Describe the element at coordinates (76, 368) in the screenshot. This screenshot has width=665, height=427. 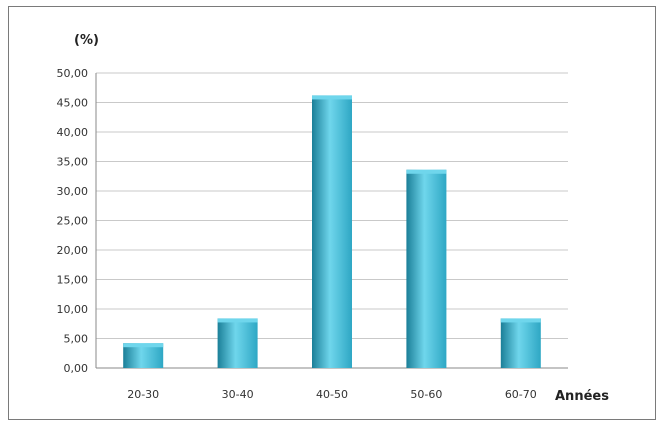
I see `y-tick-label: 0,00` at that location.